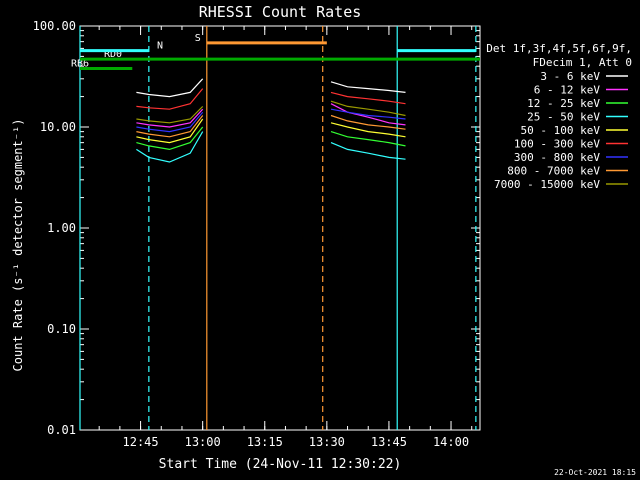 Image resolution: width=640 pixels, height=480 pixels. I want to click on legend-entry-label: 6 - 12 keV, so click(567, 90).